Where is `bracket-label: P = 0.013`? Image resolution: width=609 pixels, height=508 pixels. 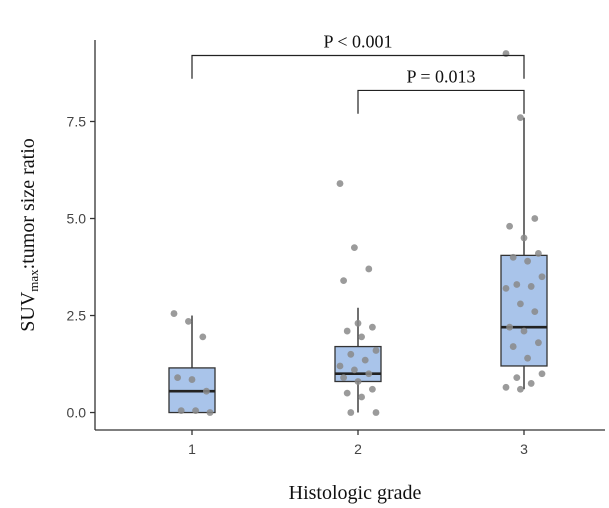
bracket-label: P = 0.013 is located at coordinates (441, 76).